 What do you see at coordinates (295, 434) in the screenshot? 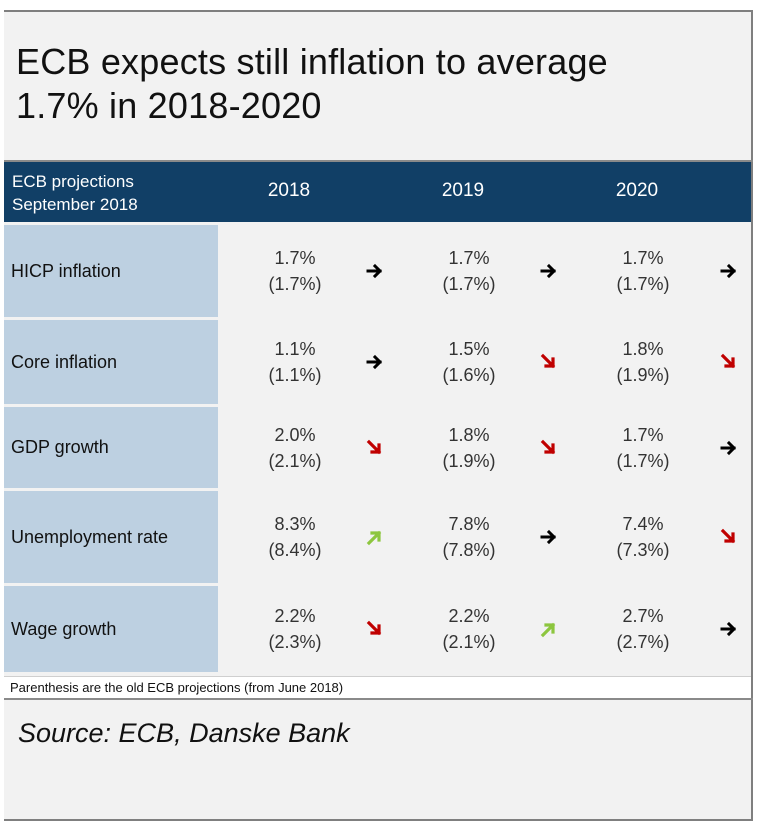
I see `new-projection-value: 2.0%` at bounding box center [295, 434].